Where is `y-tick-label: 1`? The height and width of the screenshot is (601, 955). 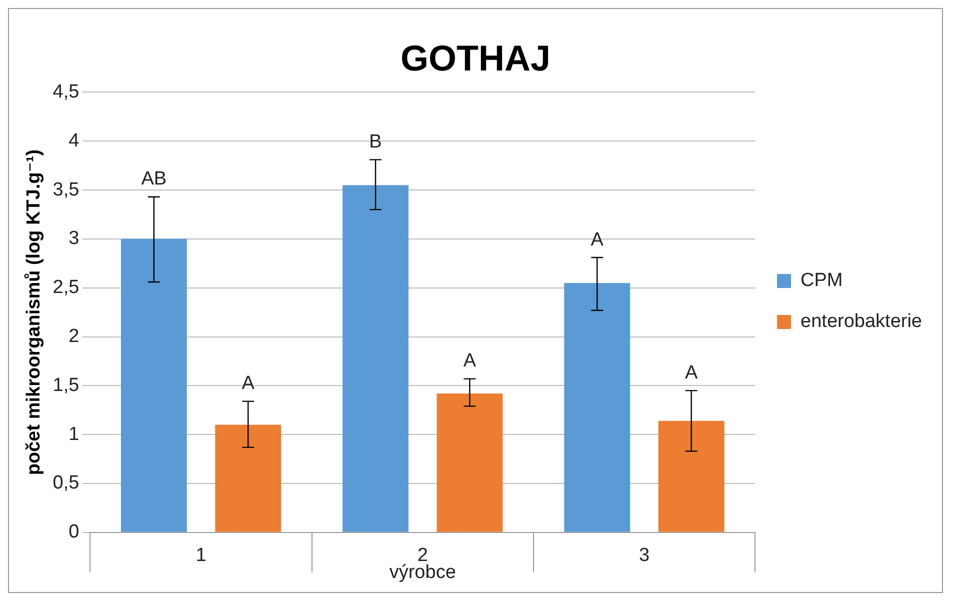
y-tick-label: 1 is located at coordinates (74, 434).